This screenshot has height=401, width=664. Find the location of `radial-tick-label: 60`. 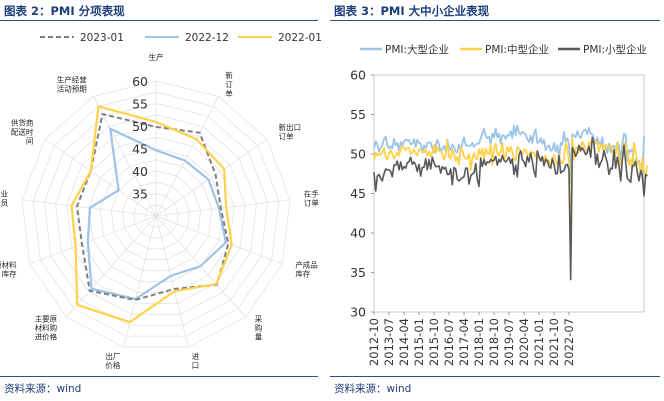

radial-tick-label: 60 is located at coordinates (140, 81).